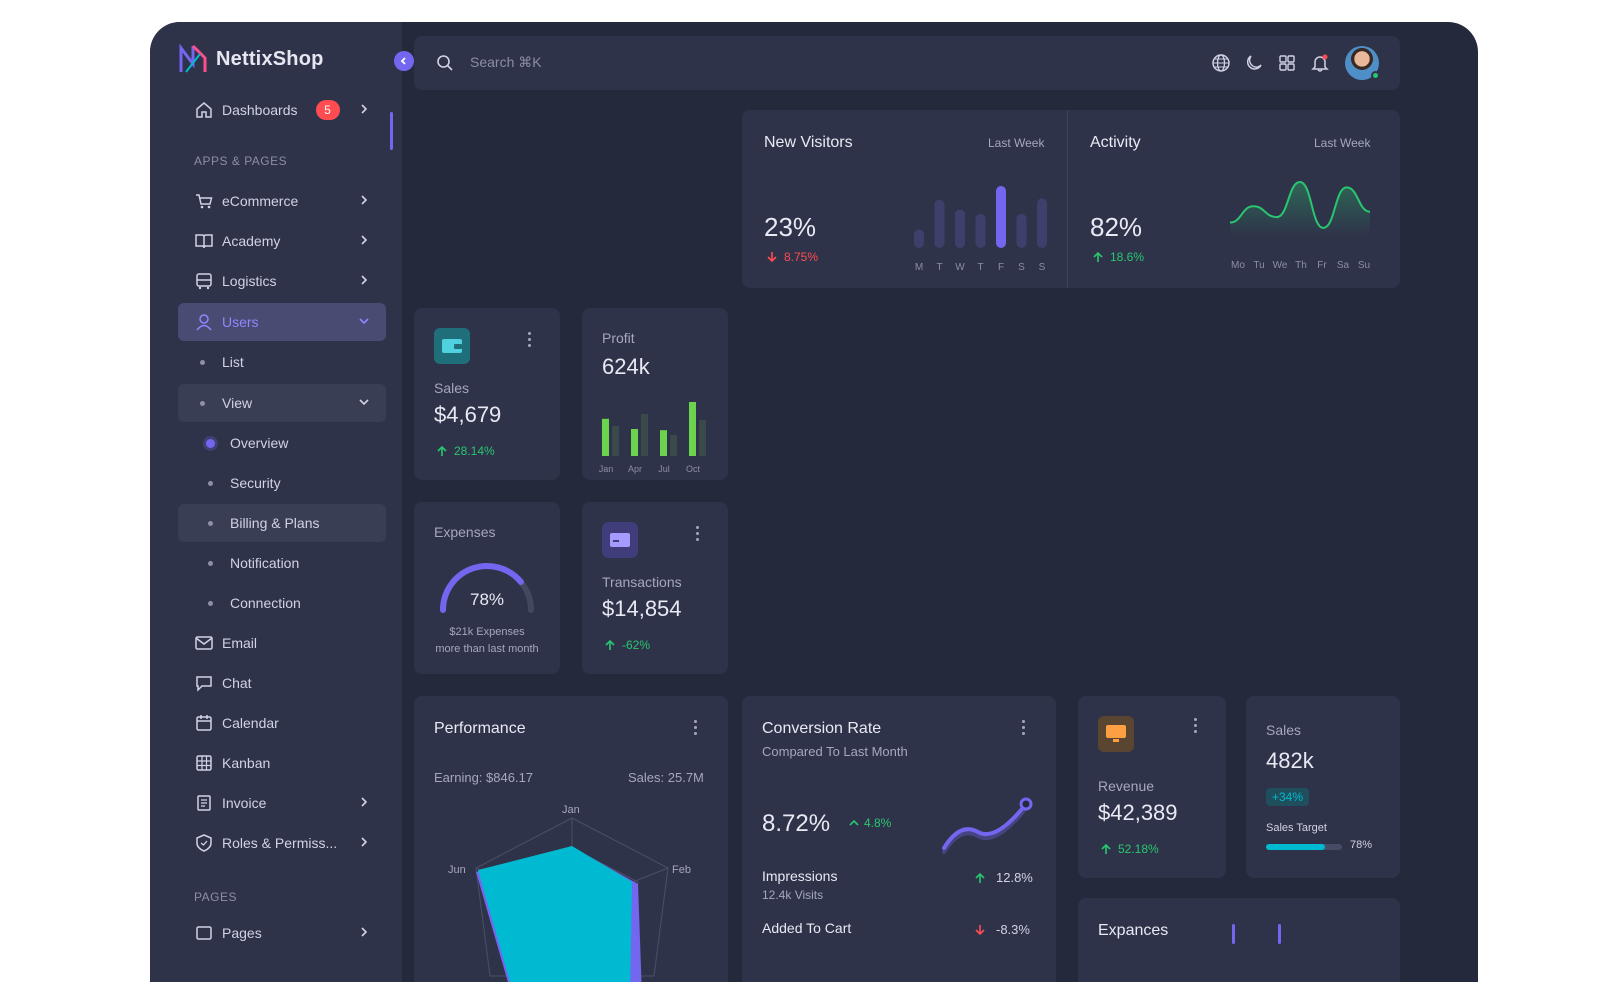 This screenshot has height=982, width=1624. What do you see at coordinates (1287, 63) in the screenshot?
I see `apps-grid-icon` at bounding box center [1287, 63].